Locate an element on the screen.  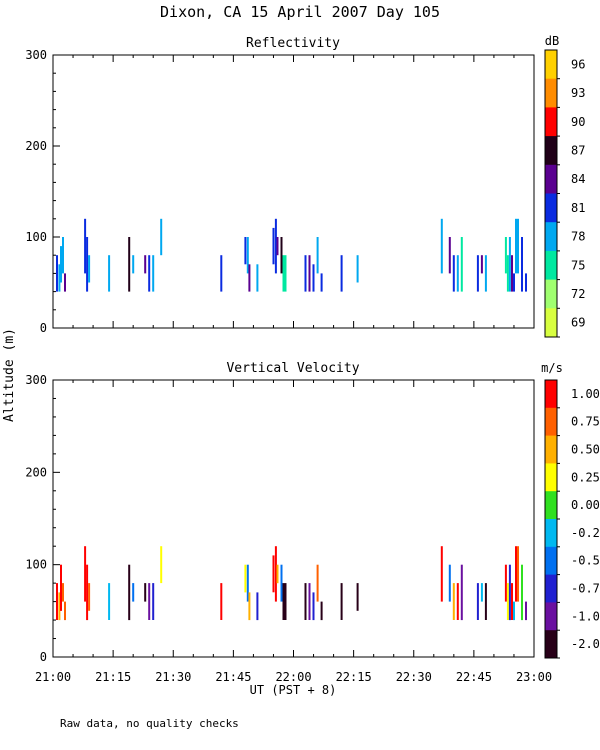
reflectivity-colorbar-label: 93 is located at coordinates (578, 93).